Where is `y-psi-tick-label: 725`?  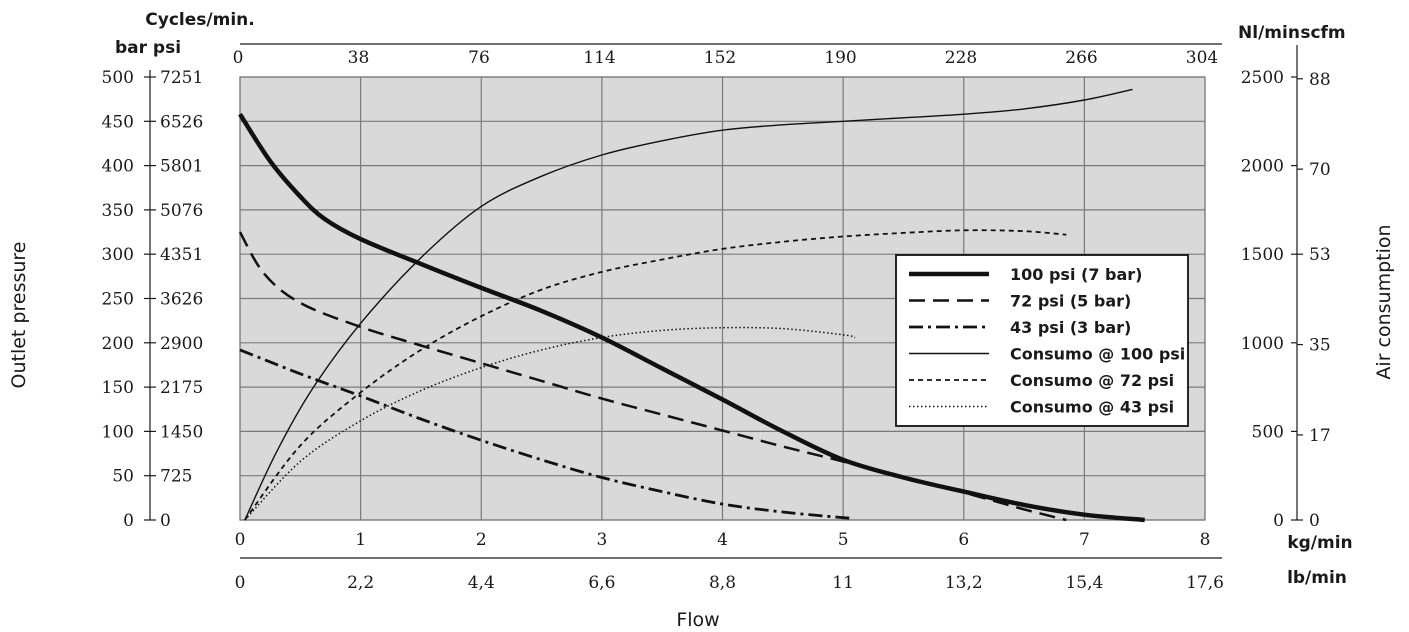
y-psi-tick-label: 725 is located at coordinates (176, 477).